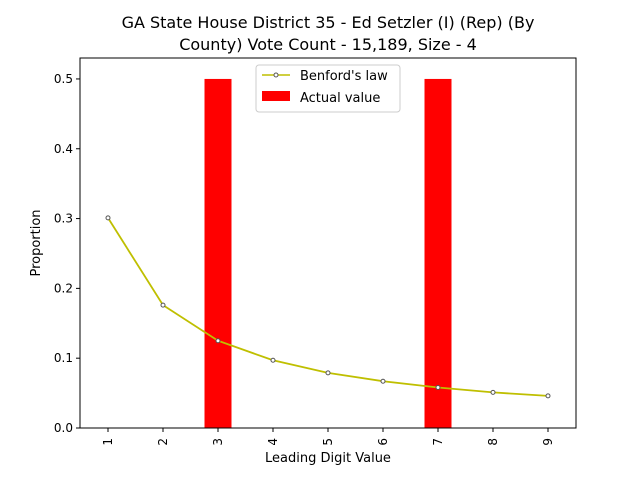 The width and height of the screenshot is (640, 480). What do you see at coordinates (276, 96) in the screenshot?
I see `legend-bar-swatch` at bounding box center [276, 96].